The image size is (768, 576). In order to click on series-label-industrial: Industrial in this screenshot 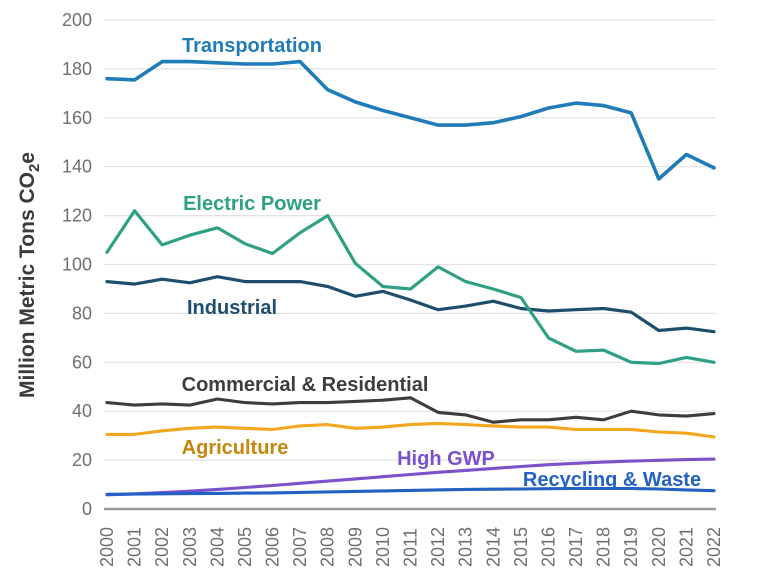, I will do `click(232, 308)`.